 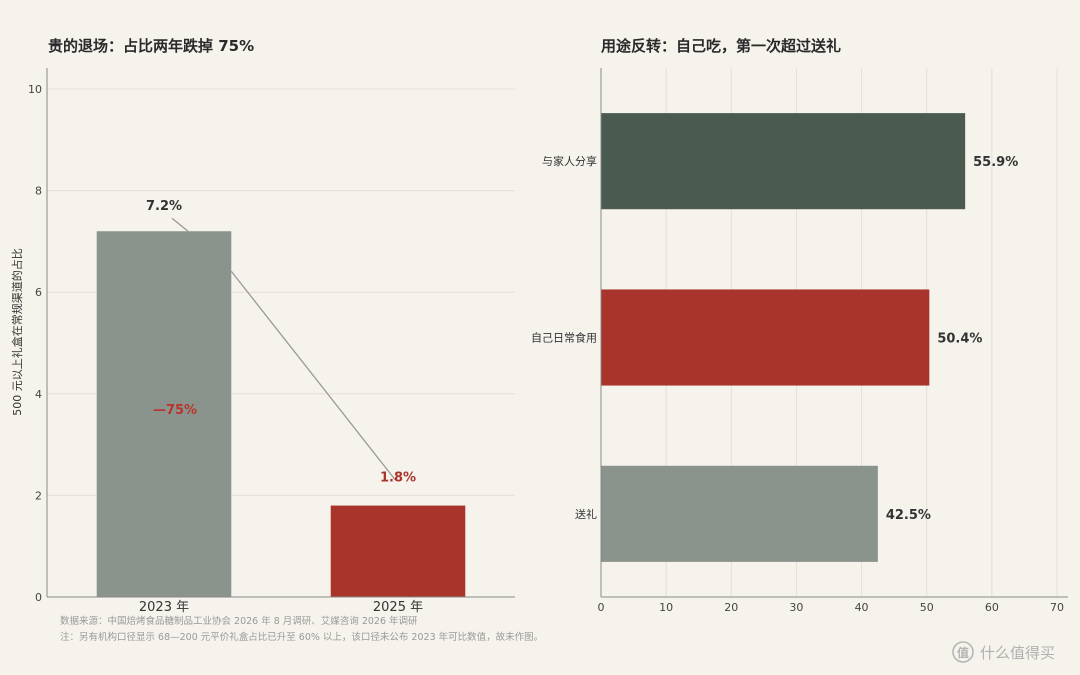 I want to click on label-leader-line, so click(x=180, y=224).